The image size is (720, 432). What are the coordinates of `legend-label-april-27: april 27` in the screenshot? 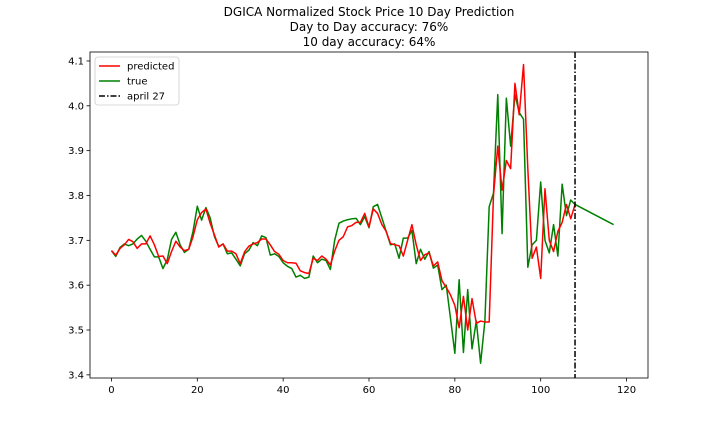 It's located at (146, 97).